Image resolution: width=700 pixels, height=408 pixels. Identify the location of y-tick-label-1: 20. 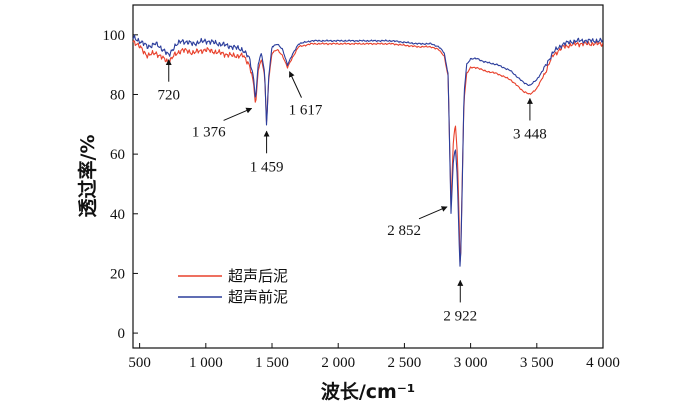
(117, 274).